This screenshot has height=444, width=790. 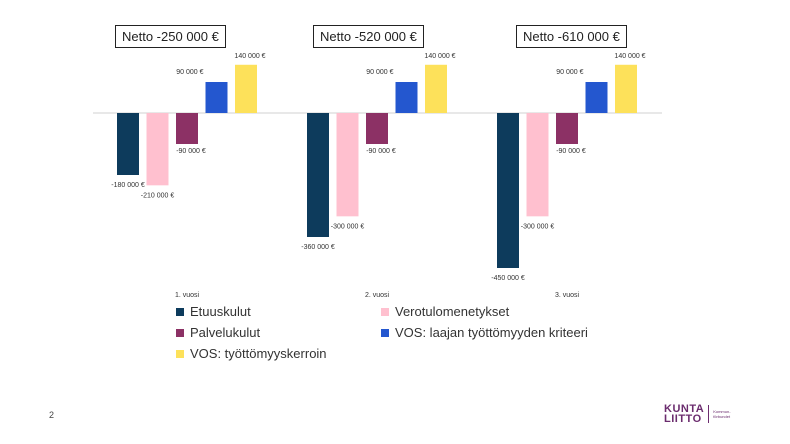 What do you see at coordinates (170, 36) in the screenshot?
I see `netto-annotation-1: Netto -250 000 €` at bounding box center [170, 36].